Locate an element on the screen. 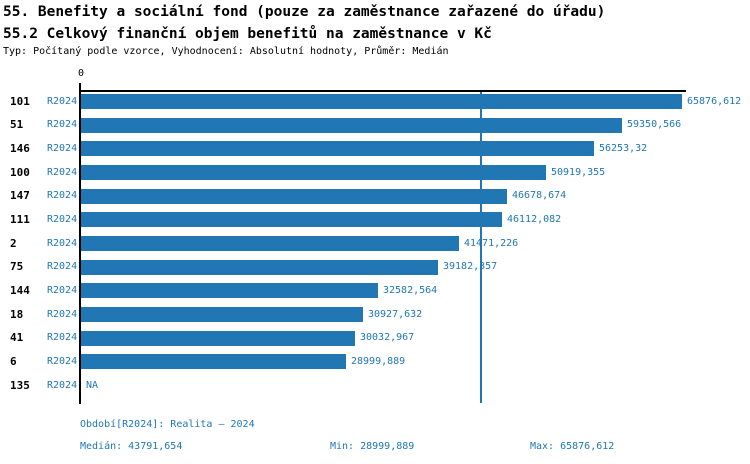 This screenshot has width=750, height=464. category-label: 6 is located at coordinates (13, 361).